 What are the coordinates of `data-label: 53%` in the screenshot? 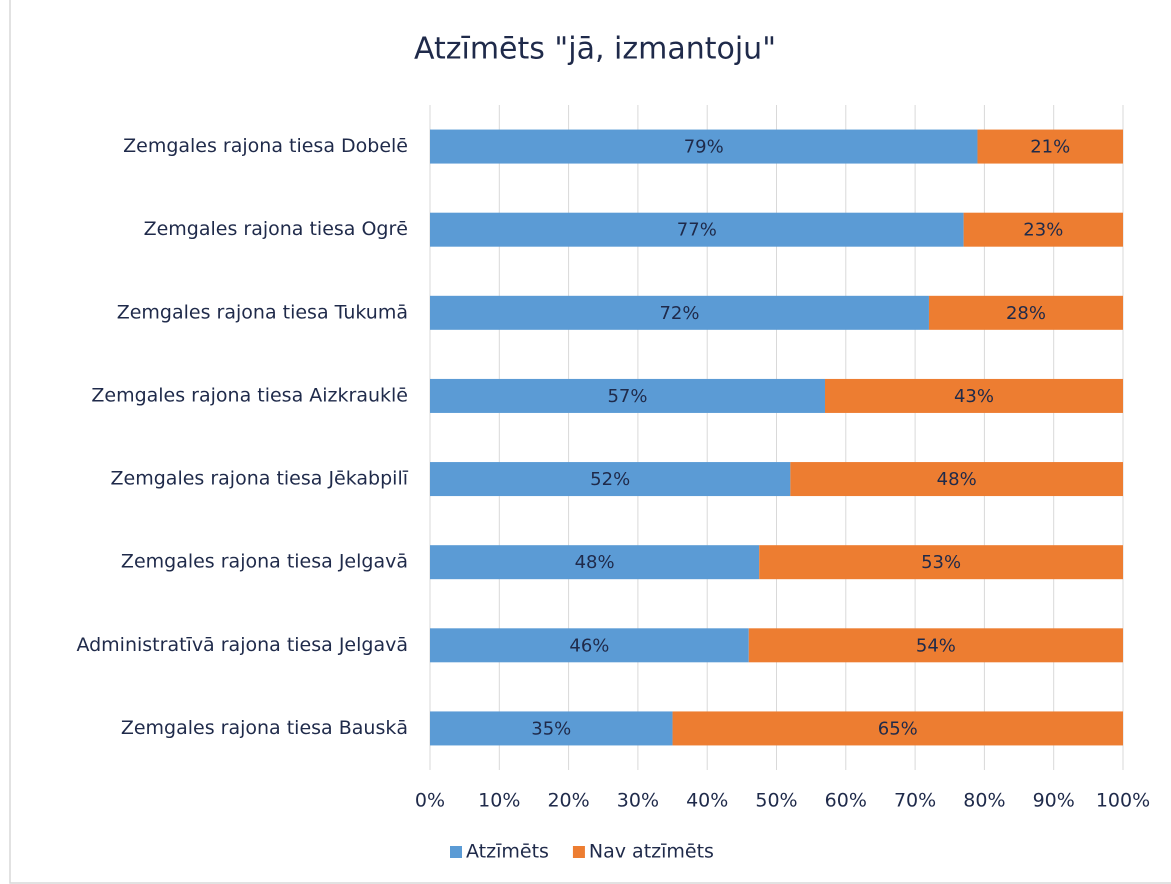 It's located at (941, 562).